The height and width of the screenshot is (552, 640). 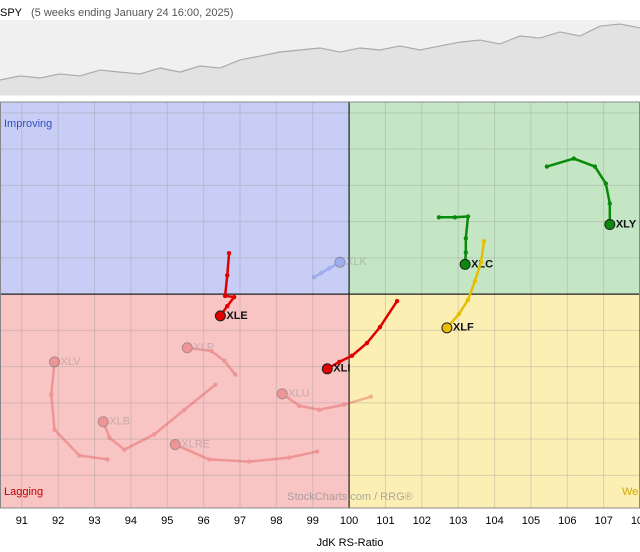 I want to click on tail: XLK, so click(x=339, y=268).